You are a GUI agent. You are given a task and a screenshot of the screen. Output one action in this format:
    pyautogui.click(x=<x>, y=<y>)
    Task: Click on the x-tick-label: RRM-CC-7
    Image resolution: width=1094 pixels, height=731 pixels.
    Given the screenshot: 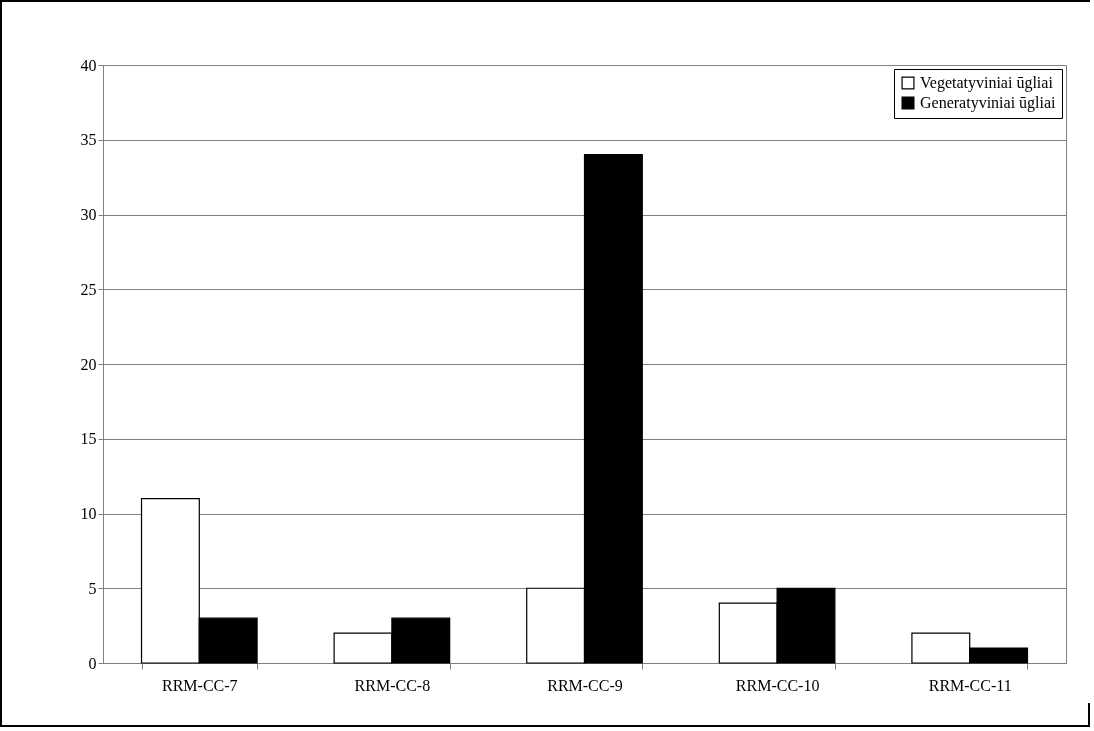 What is the action you would take?
    pyautogui.click(x=200, y=685)
    